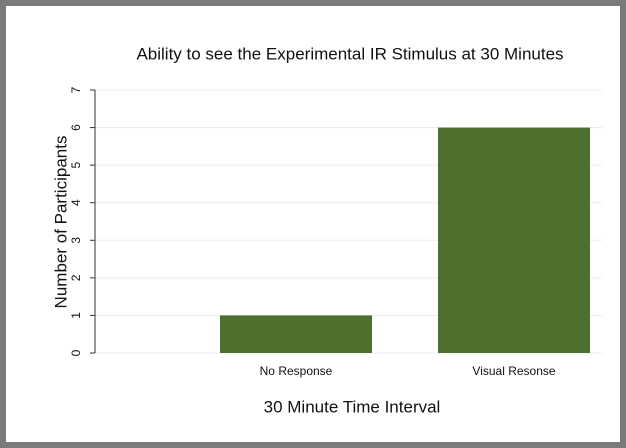 This screenshot has width=626, height=448. Describe the element at coordinates (76, 89) in the screenshot. I see `y-tick-label: 7` at that location.